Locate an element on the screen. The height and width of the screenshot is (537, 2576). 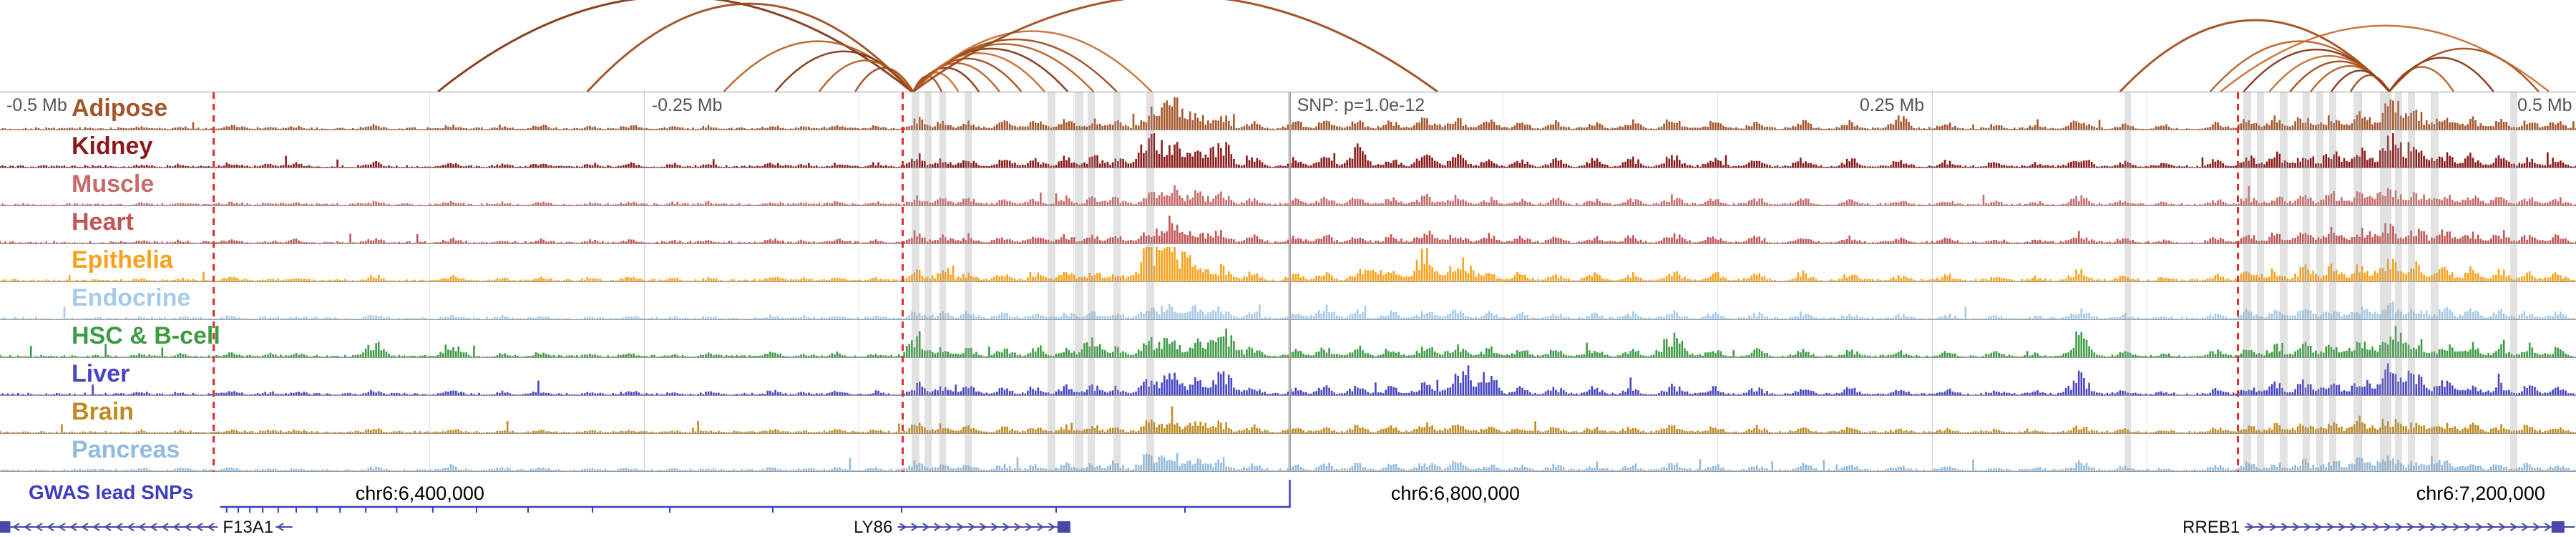
track-row-pancreas: Pancreas is located at coordinates (1288, 453).